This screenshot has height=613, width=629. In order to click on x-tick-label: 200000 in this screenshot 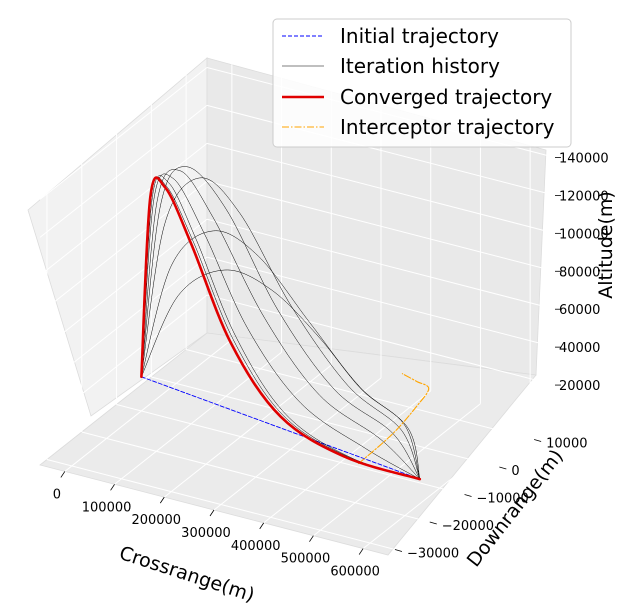, I will do `click(156, 520)`.